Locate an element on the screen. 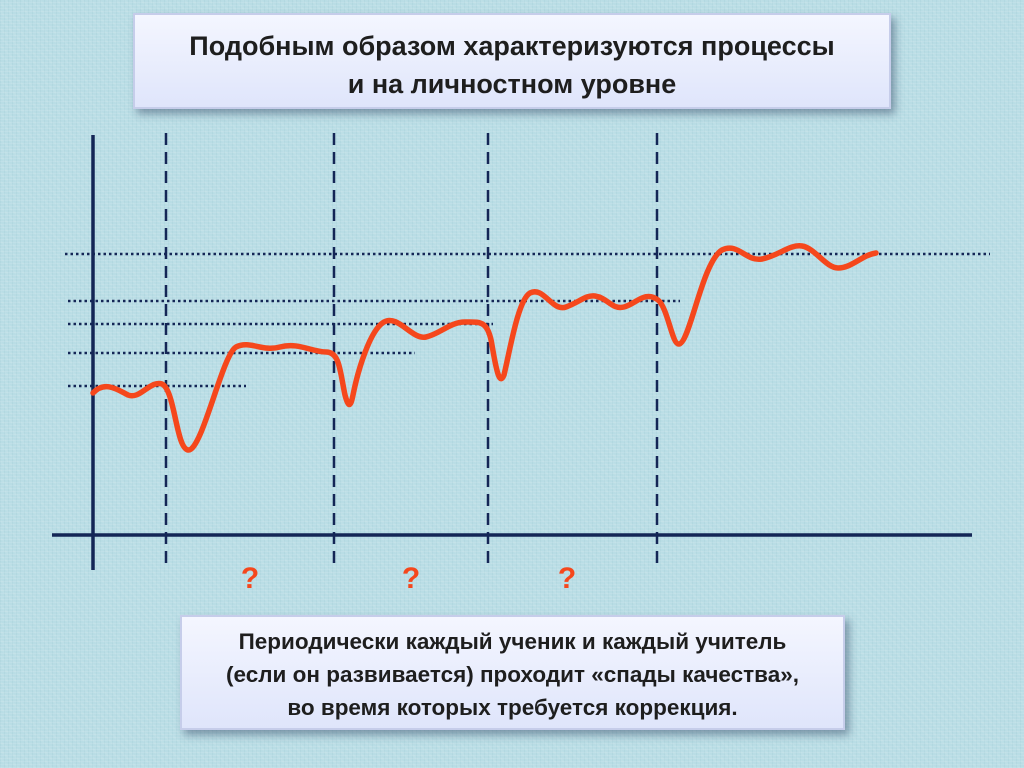 This screenshot has width=1024, height=768. title-line-2: и на личностном уровне is located at coordinates (512, 84).